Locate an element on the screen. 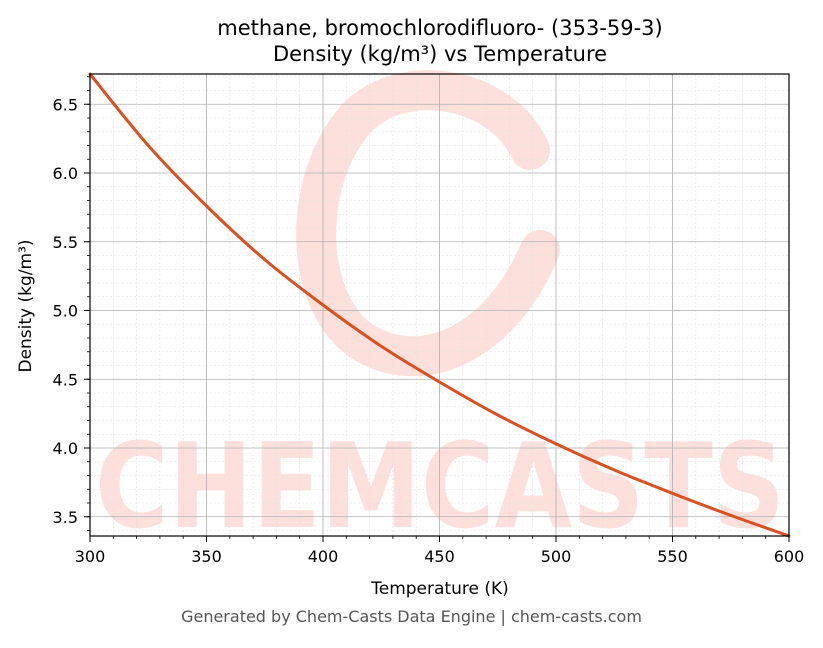  y-axis-ticks: 3.5 4.0 4.5 5.0 5.5 6.0 6.5 is located at coordinates (71, 303).